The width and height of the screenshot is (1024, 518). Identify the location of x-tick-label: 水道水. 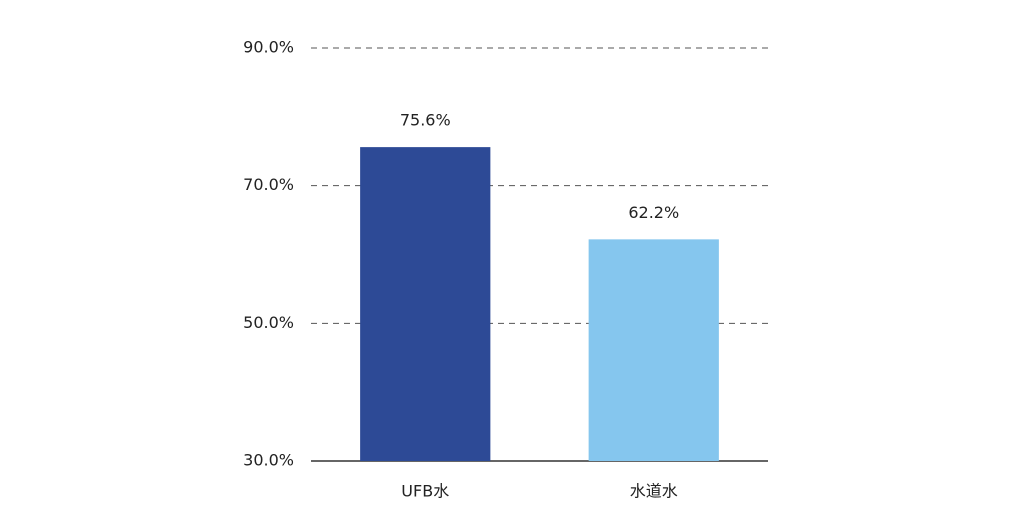
(654, 491).